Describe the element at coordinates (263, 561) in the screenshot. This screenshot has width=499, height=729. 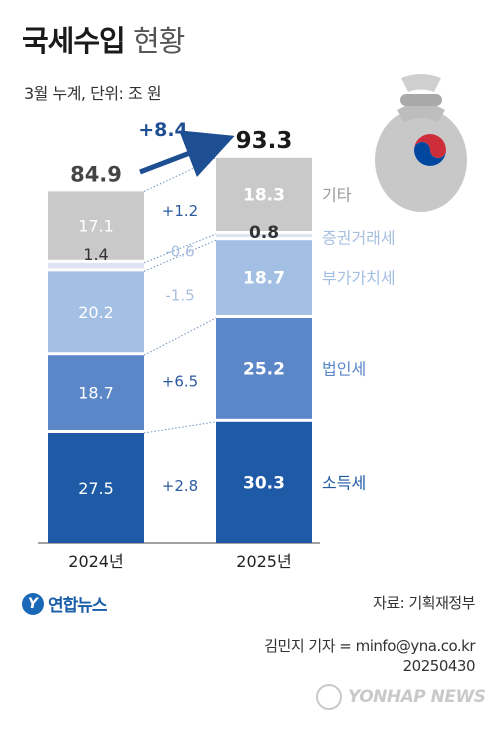
I see `category-label-1: 2025년` at that location.